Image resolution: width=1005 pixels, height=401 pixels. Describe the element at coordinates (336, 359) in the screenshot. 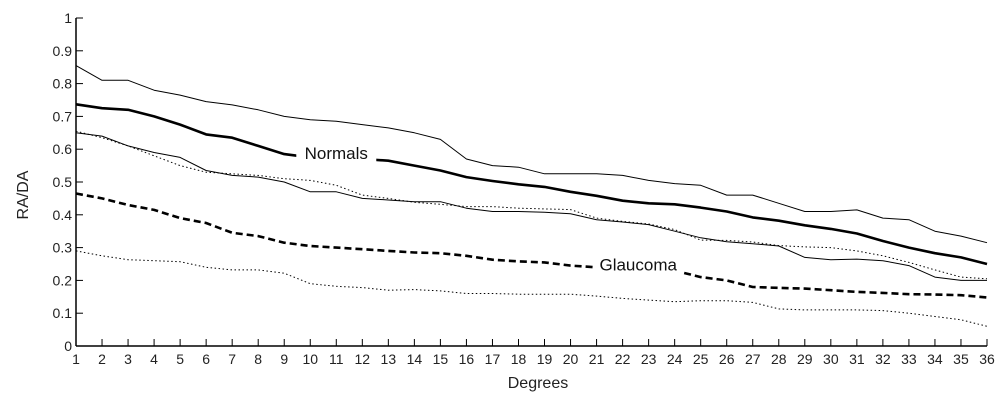

I see `x-tick-label: 11` at that location.